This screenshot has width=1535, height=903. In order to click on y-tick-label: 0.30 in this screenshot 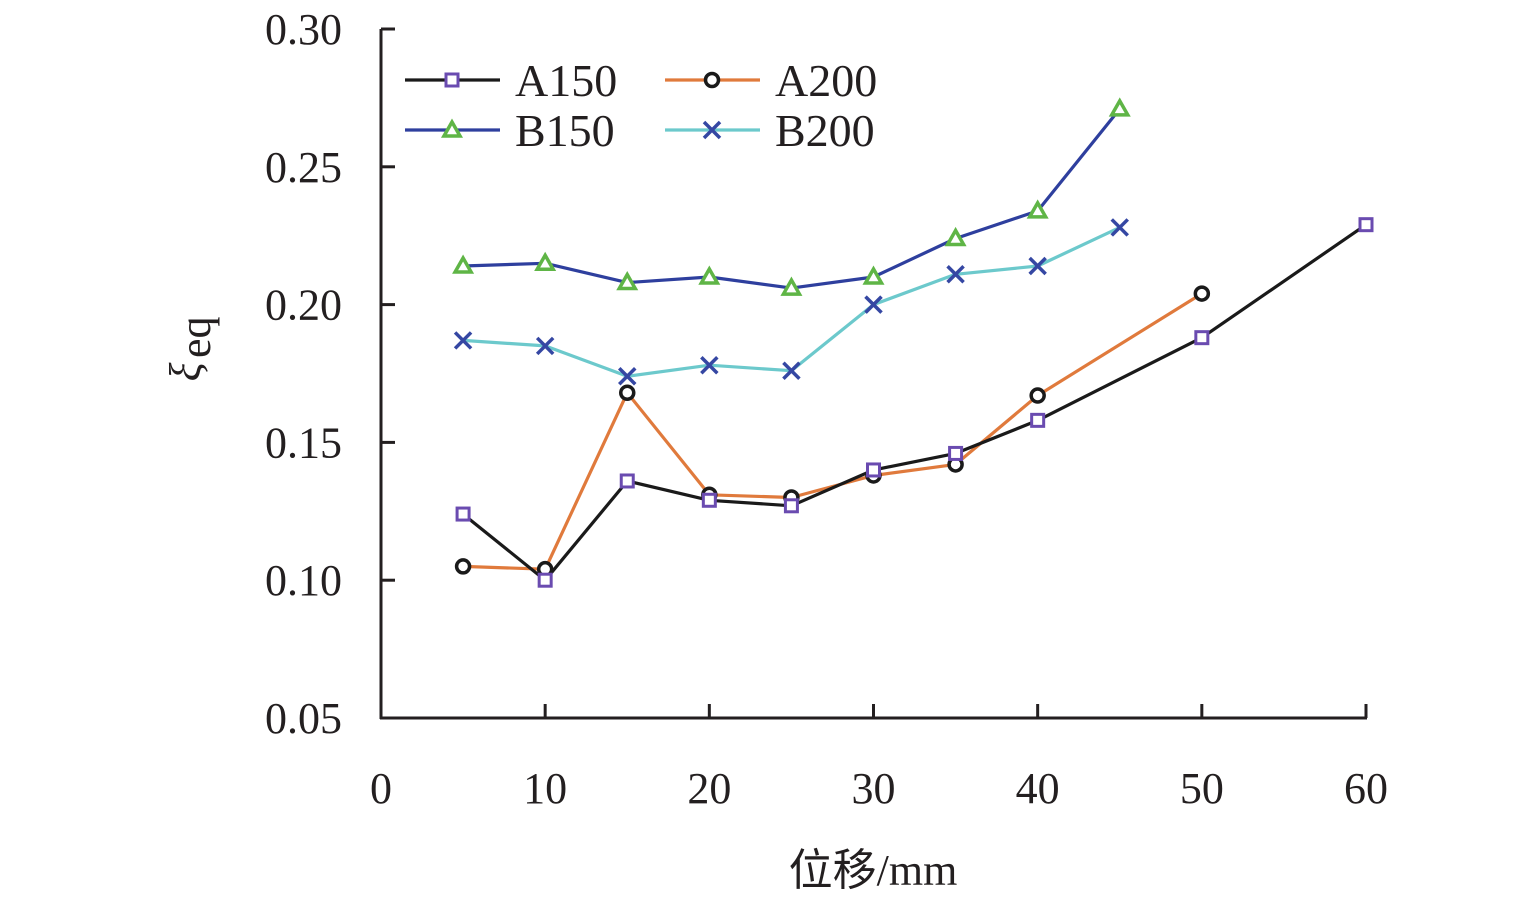, I will do `click(303, 29)`.